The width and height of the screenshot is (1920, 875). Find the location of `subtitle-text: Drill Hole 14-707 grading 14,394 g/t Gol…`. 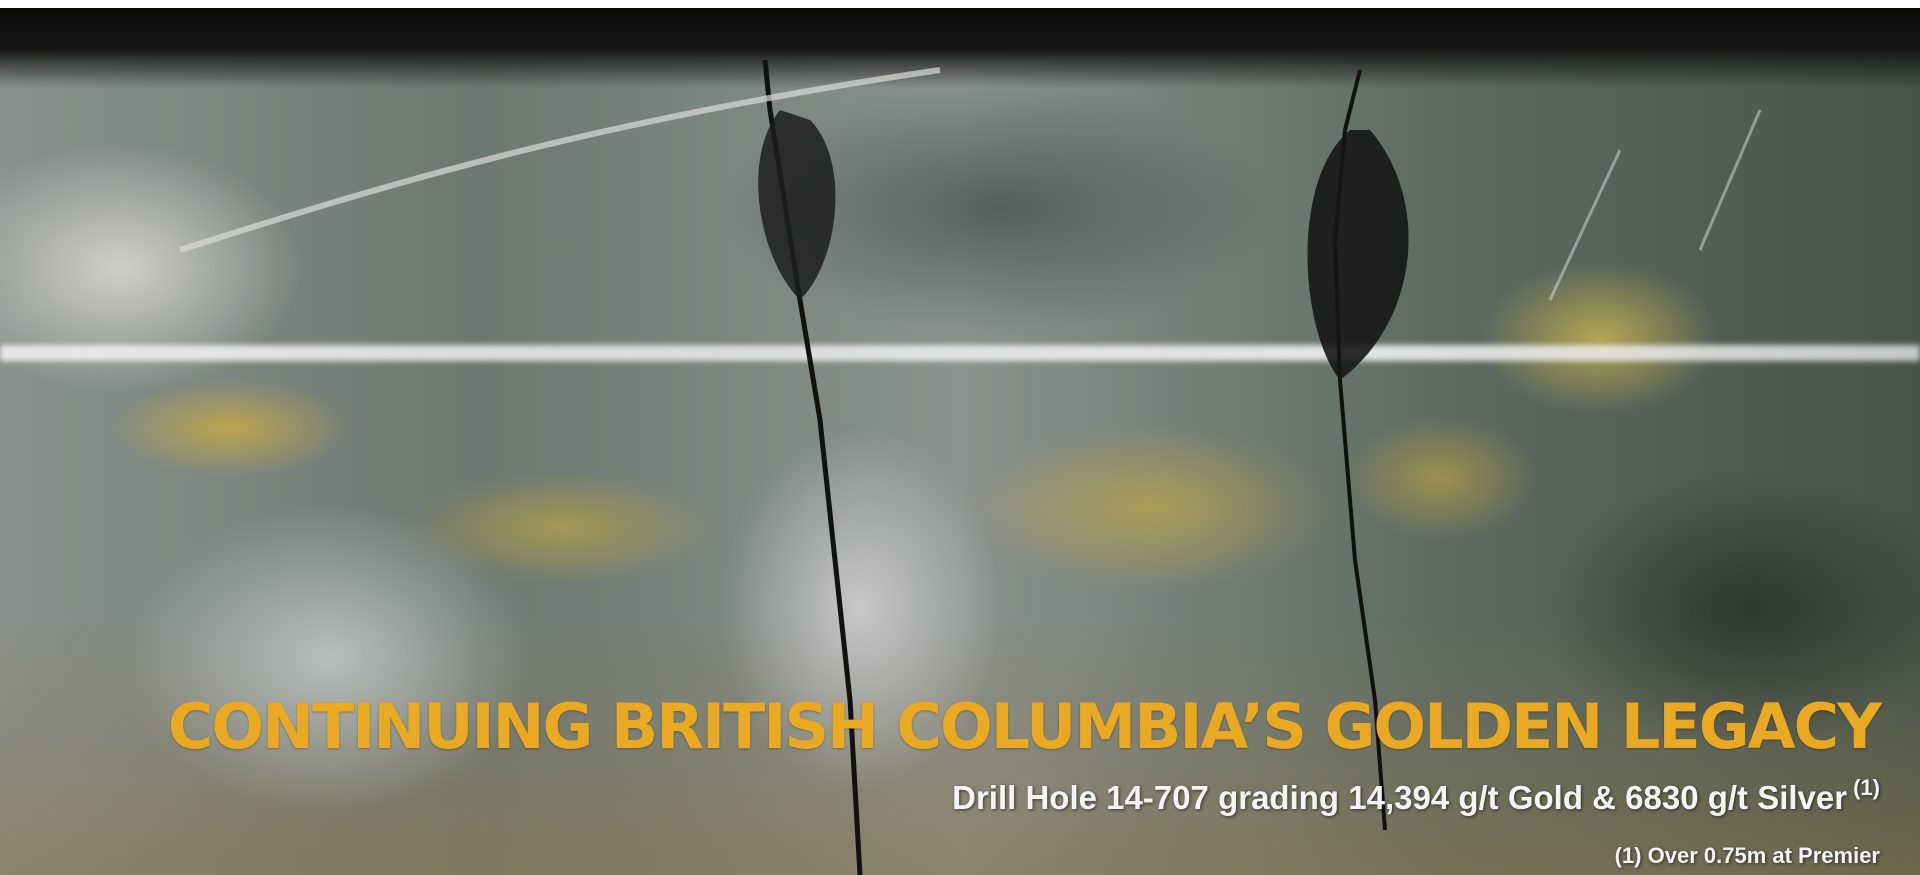

subtitle-text: Drill Hole 14-707 grading 14,394 g/t Gol… is located at coordinates (1400, 797).